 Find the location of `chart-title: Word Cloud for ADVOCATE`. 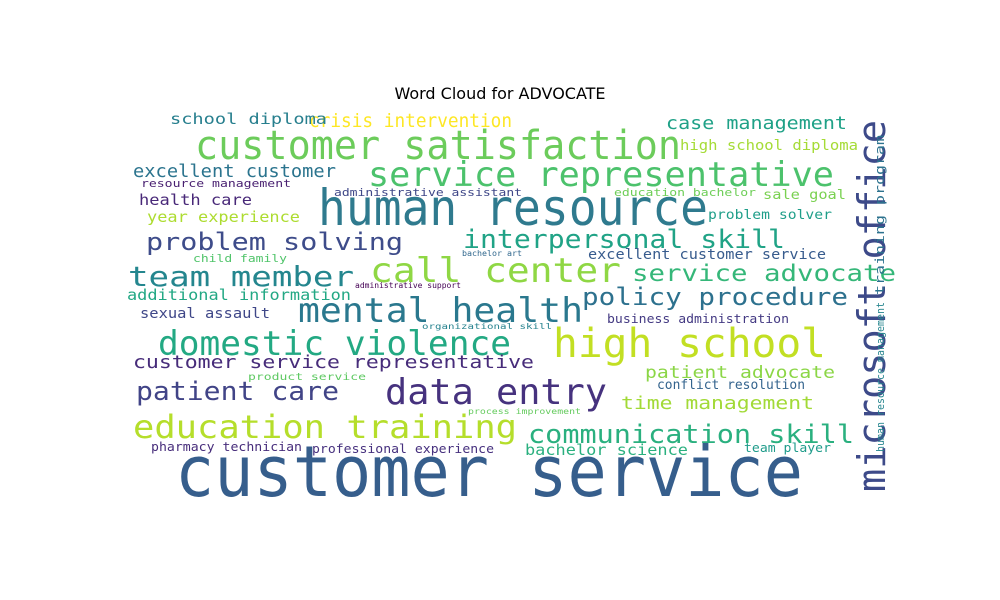

chart-title: Word Cloud for ADVOCATE is located at coordinates (500, 93).